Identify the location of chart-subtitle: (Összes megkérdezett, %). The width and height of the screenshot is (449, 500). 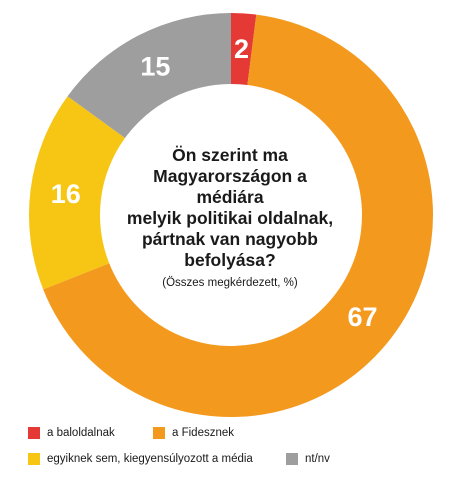
(230, 283).